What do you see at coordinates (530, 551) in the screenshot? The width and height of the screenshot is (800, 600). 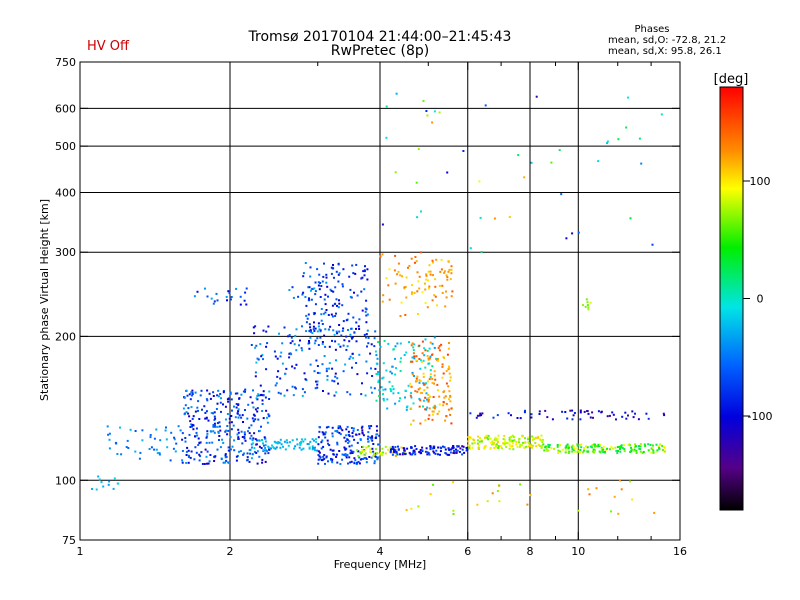 I see `x-tick-label: 8` at bounding box center [530, 551].